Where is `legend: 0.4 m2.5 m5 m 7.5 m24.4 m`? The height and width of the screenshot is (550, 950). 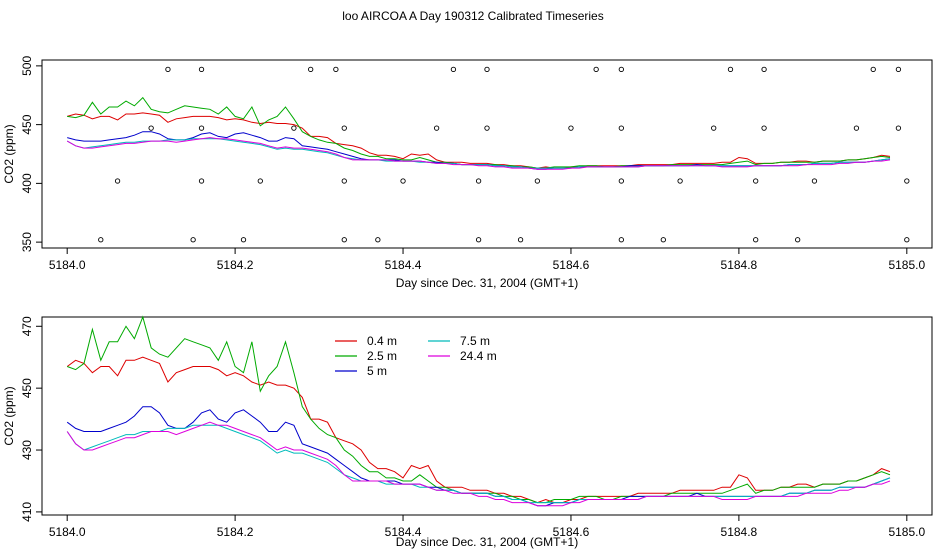 legend: 0.4 m2.5 m5 m 7.5 m24.4 m is located at coordinates (416, 356).